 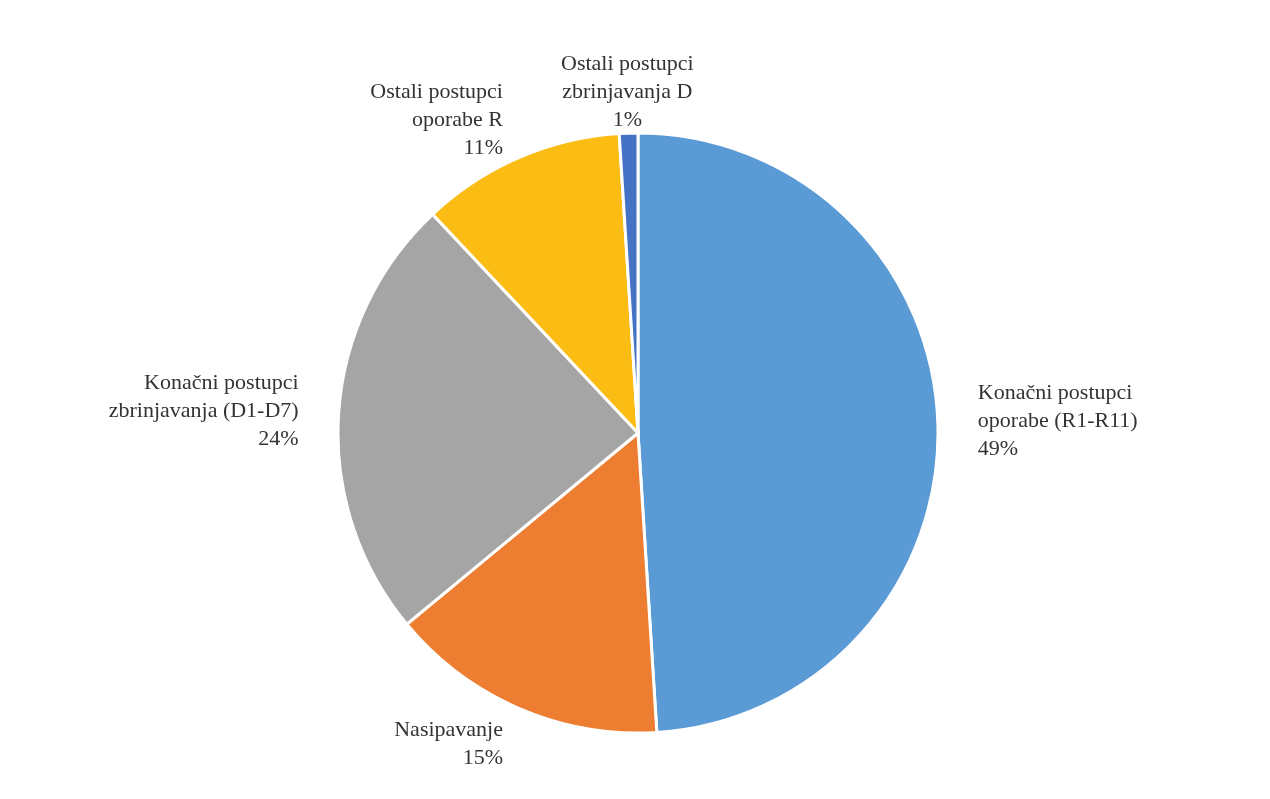 What do you see at coordinates (998, 448) in the screenshot?
I see `data-label: 49%` at bounding box center [998, 448].